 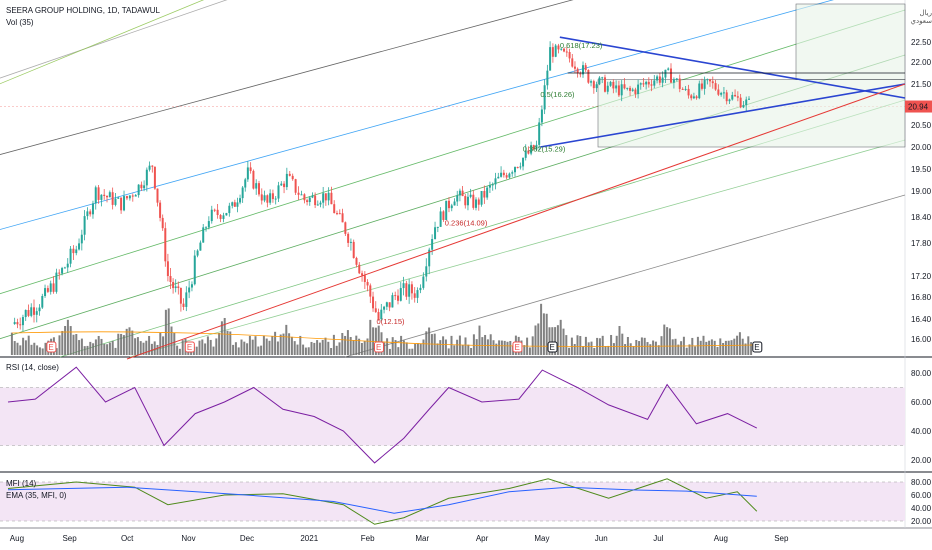 I want to click on mfi-label: MFI (14), so click(x=21, y=483).